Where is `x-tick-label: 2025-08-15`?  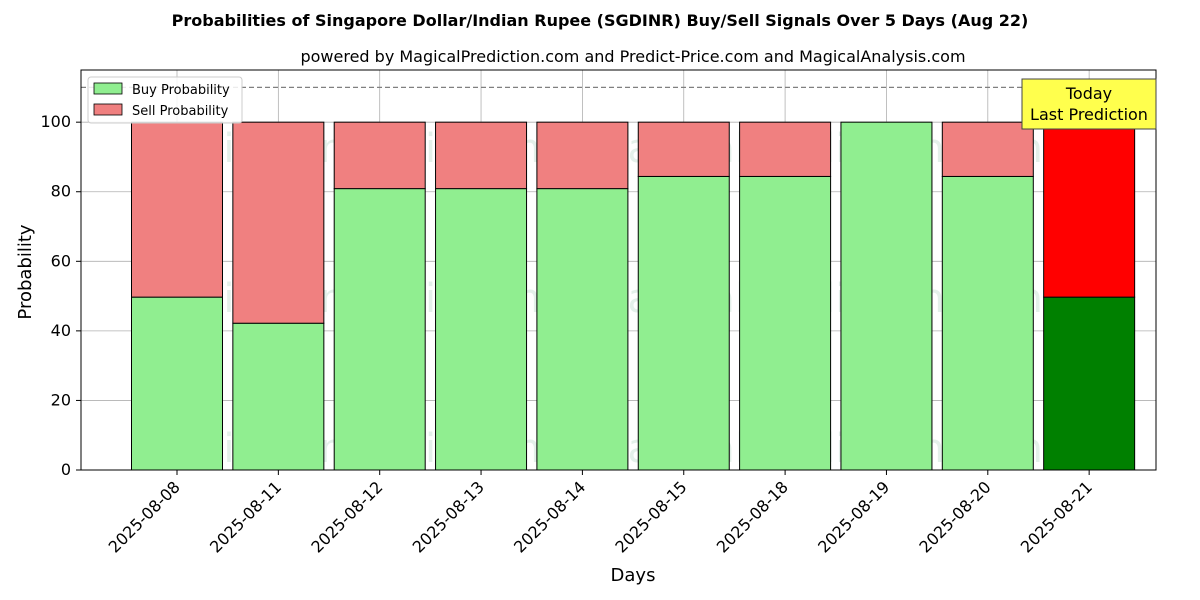 x-tick-label: 2025-08-15 is located at coordinates (650, 516).